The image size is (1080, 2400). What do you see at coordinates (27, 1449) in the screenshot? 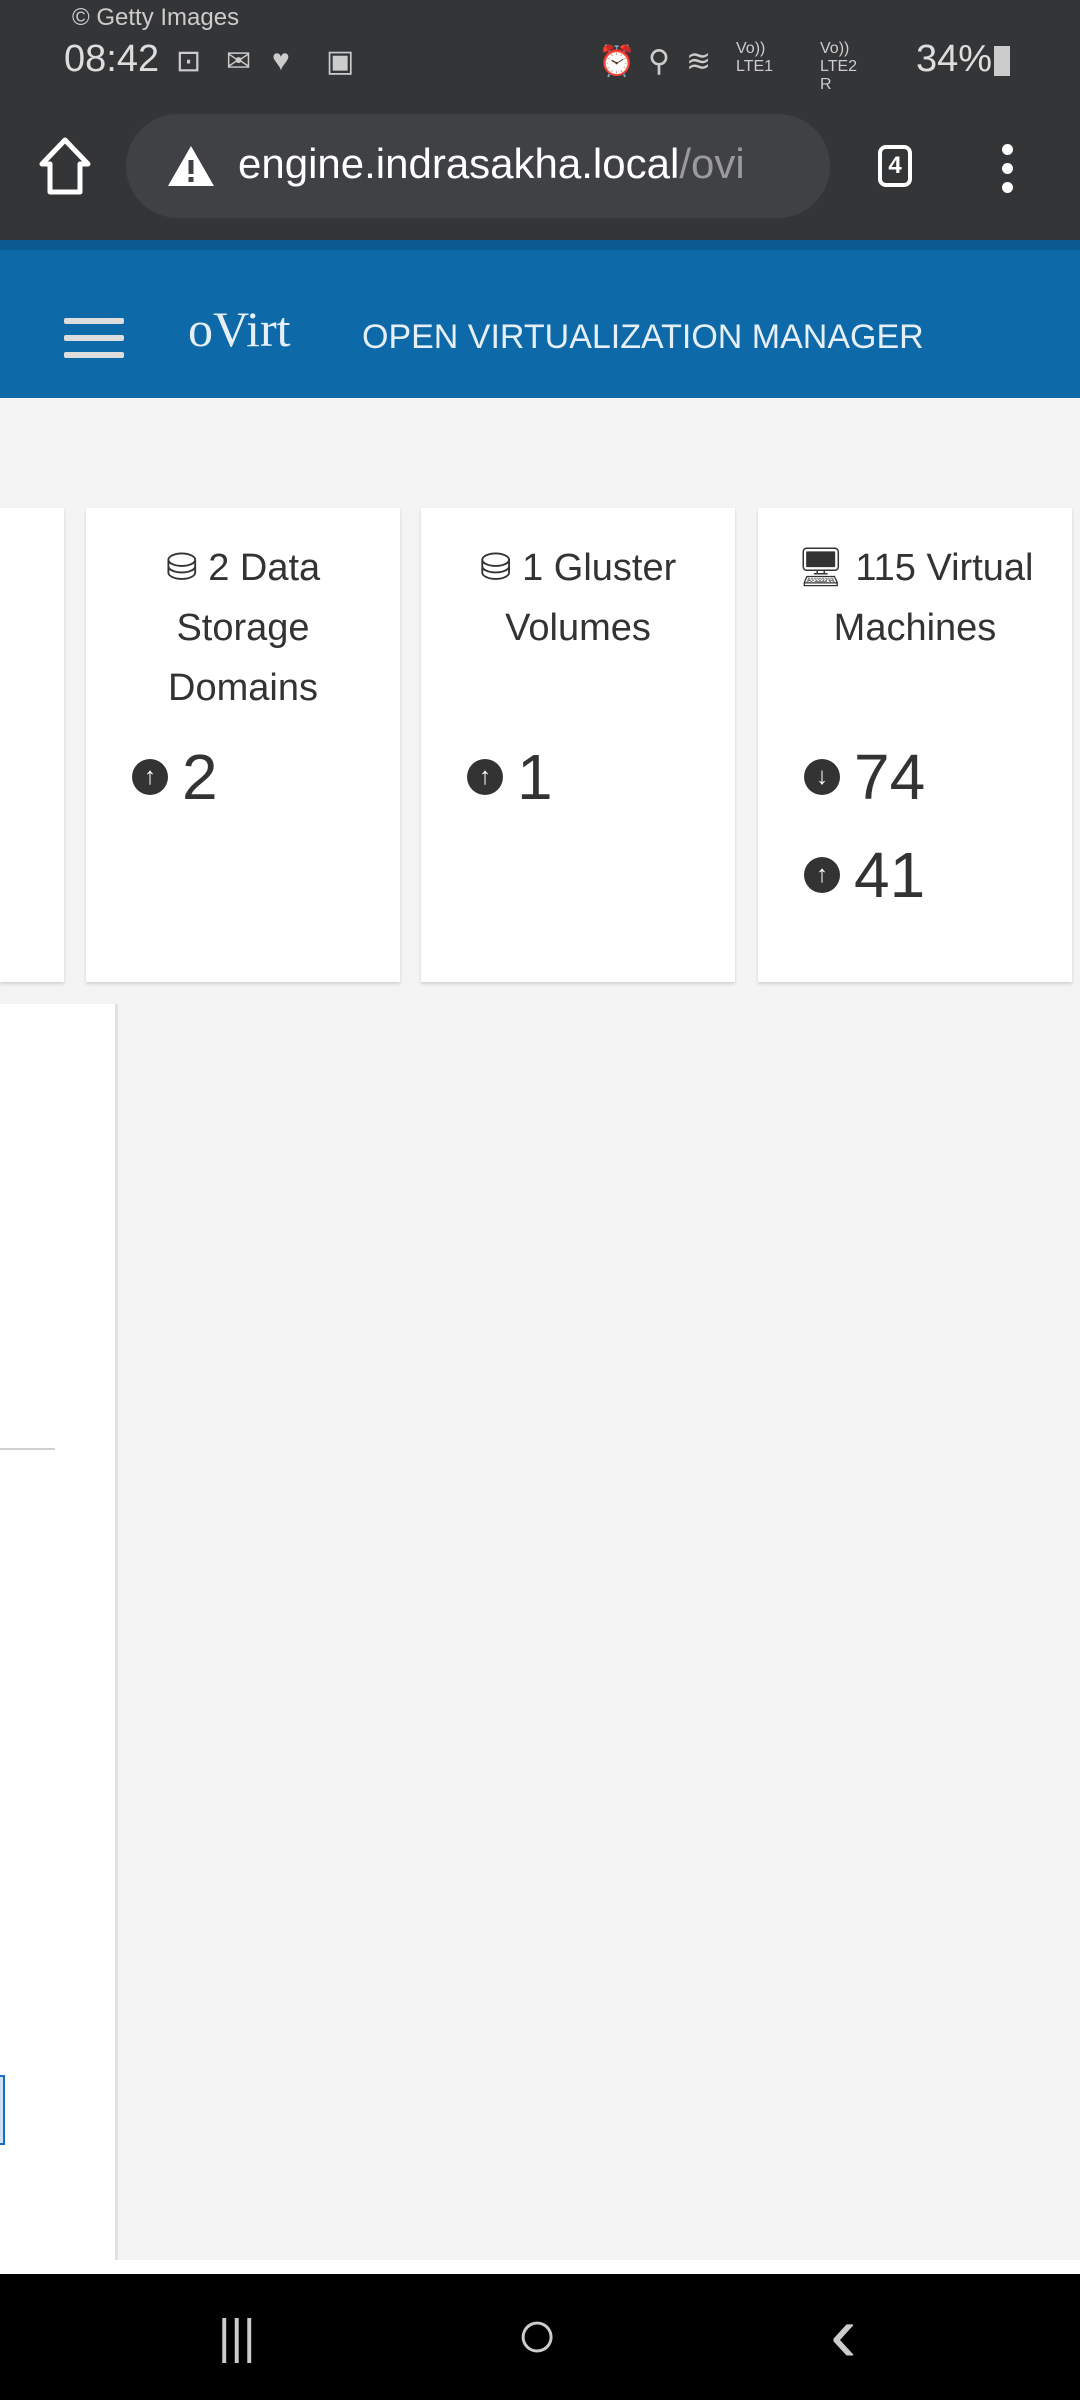
I see `divider` at bounding box center [27, 1449].